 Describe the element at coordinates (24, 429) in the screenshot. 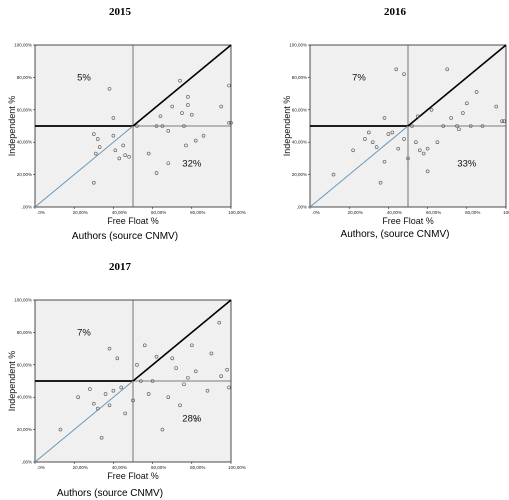

I see `y-tick-label: 20,00%` at that location.